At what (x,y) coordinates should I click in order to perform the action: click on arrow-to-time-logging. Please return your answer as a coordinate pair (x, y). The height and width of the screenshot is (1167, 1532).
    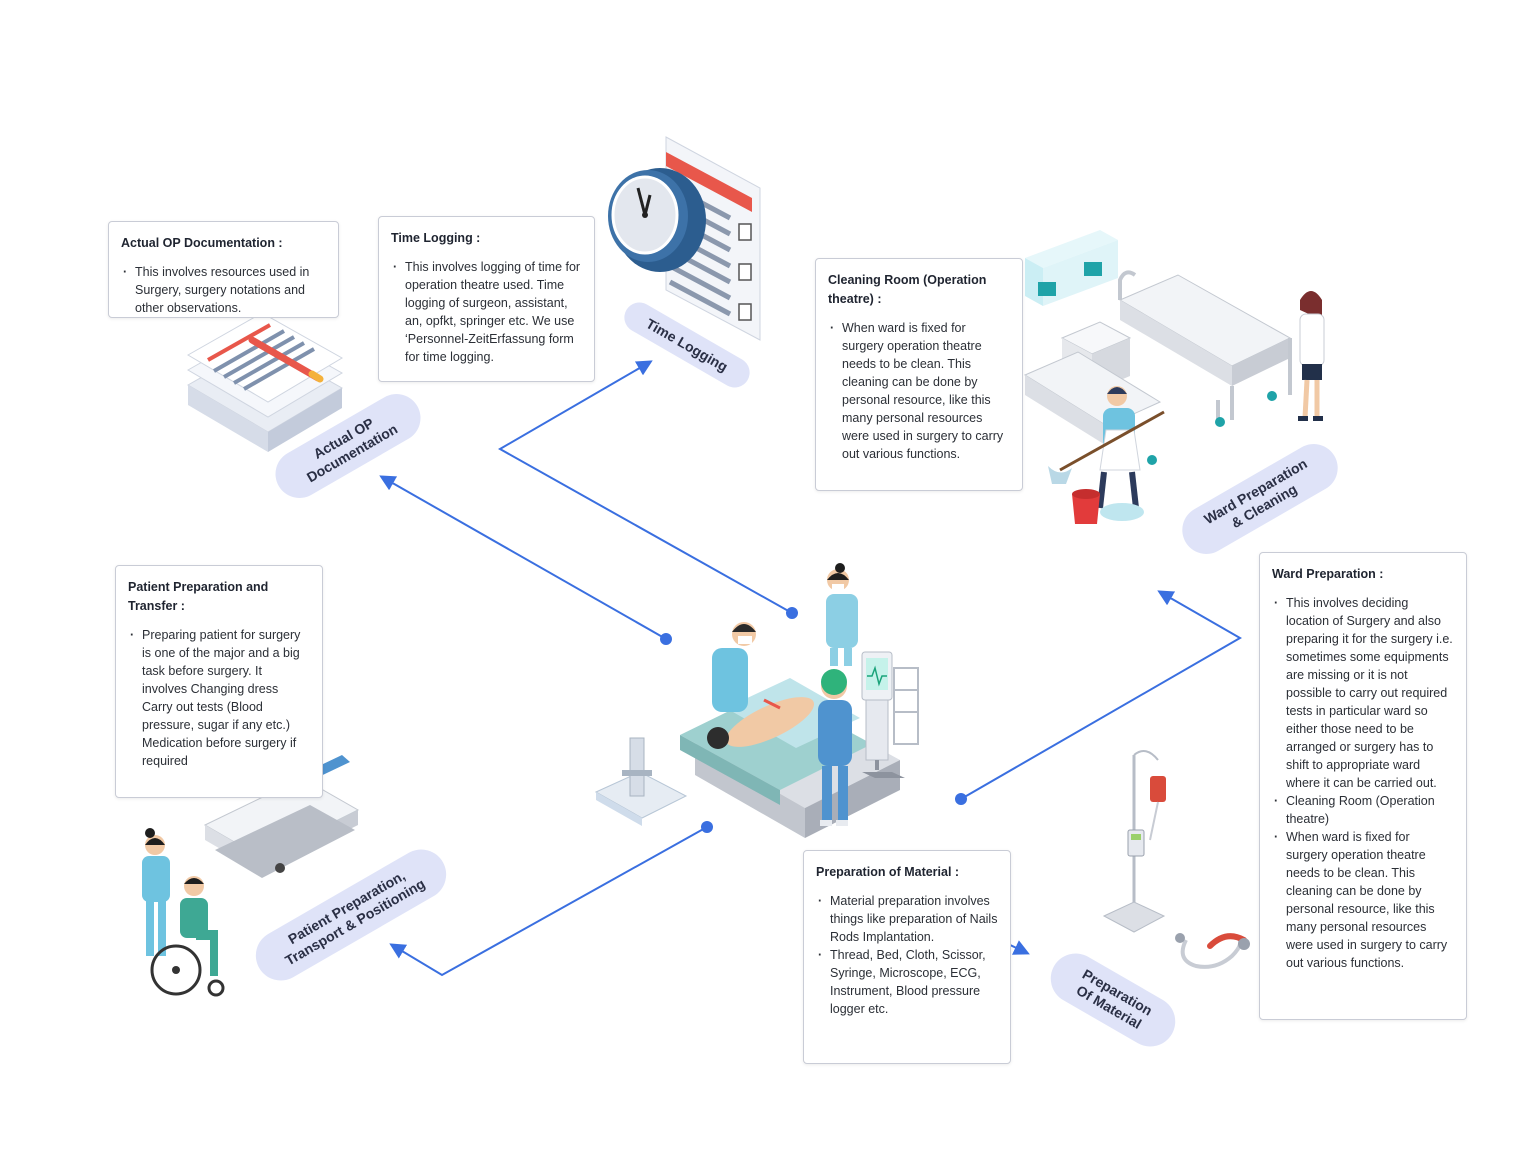
    Looking at the image, I should click on (645, 487).